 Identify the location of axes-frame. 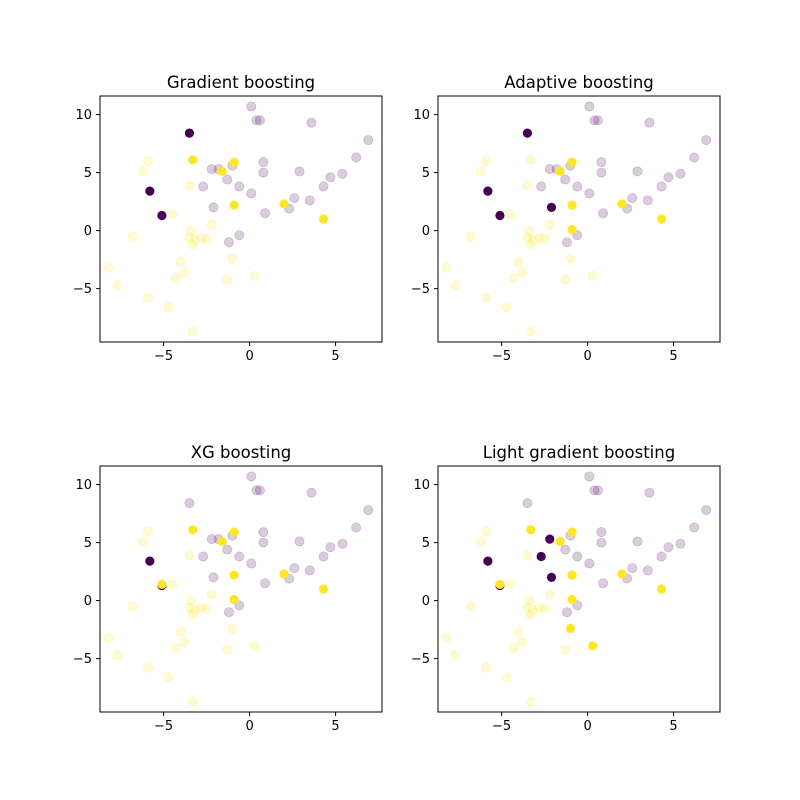
(241, 589).